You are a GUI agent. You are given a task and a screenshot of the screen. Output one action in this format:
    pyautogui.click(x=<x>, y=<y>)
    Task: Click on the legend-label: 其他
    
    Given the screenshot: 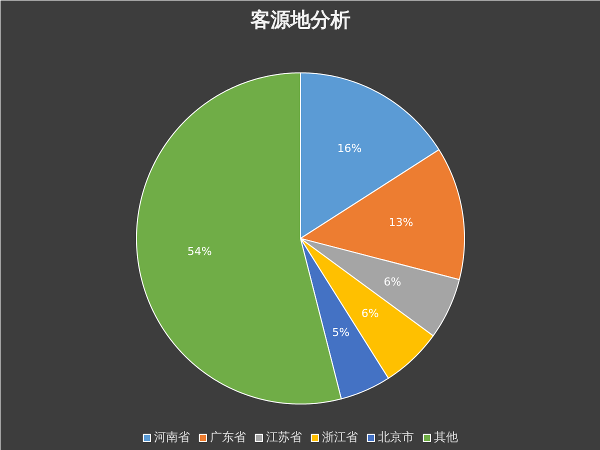 What is the action you would take?
    pyautogui.click(x=446, y=437)
    